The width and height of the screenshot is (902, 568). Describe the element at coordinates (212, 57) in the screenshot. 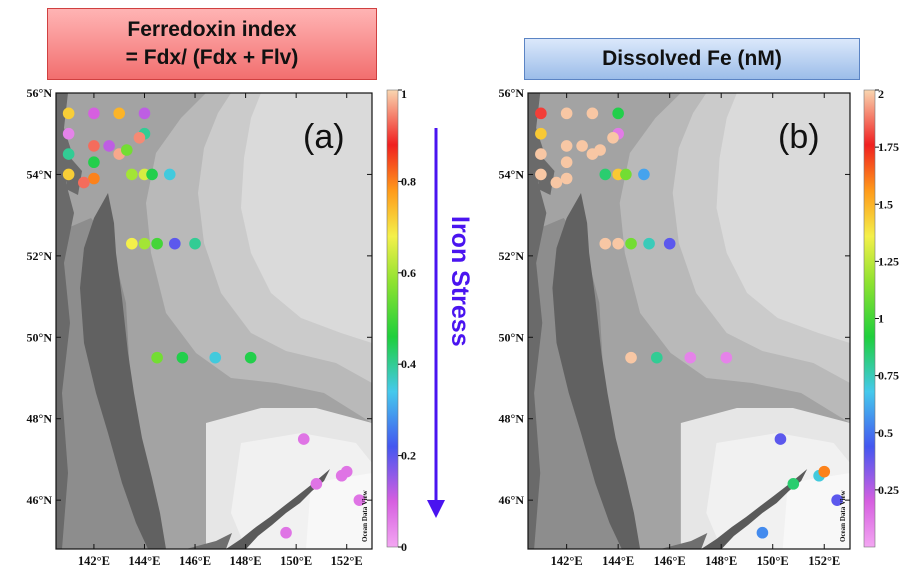

I see `panel-a-title-line2: = Fdx/ (Fdx + Flv)` at that location.